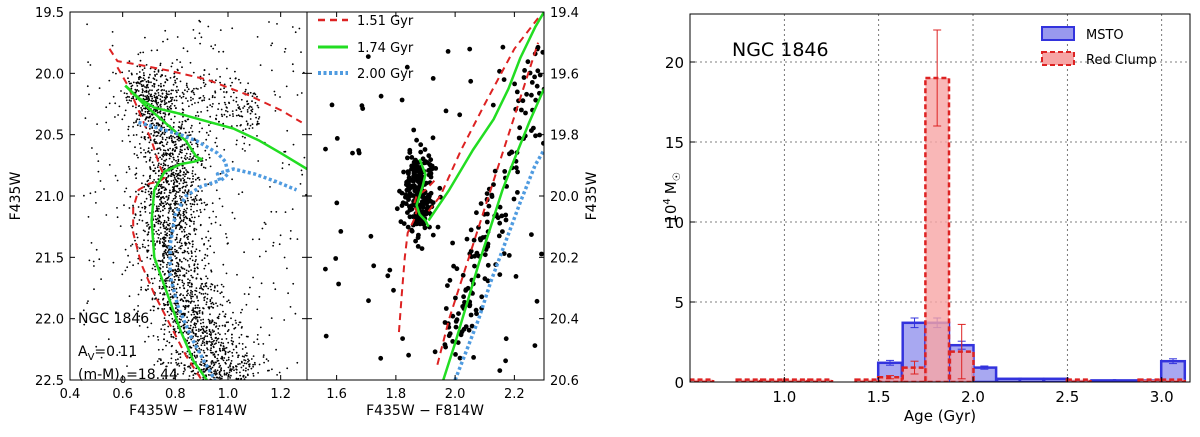 The height and width of the screenshot is (437, 1200). What do you see at coordinates (702, 380) in the screenshot?
I see `red-clump-bar` at bounding box center [702, 380].